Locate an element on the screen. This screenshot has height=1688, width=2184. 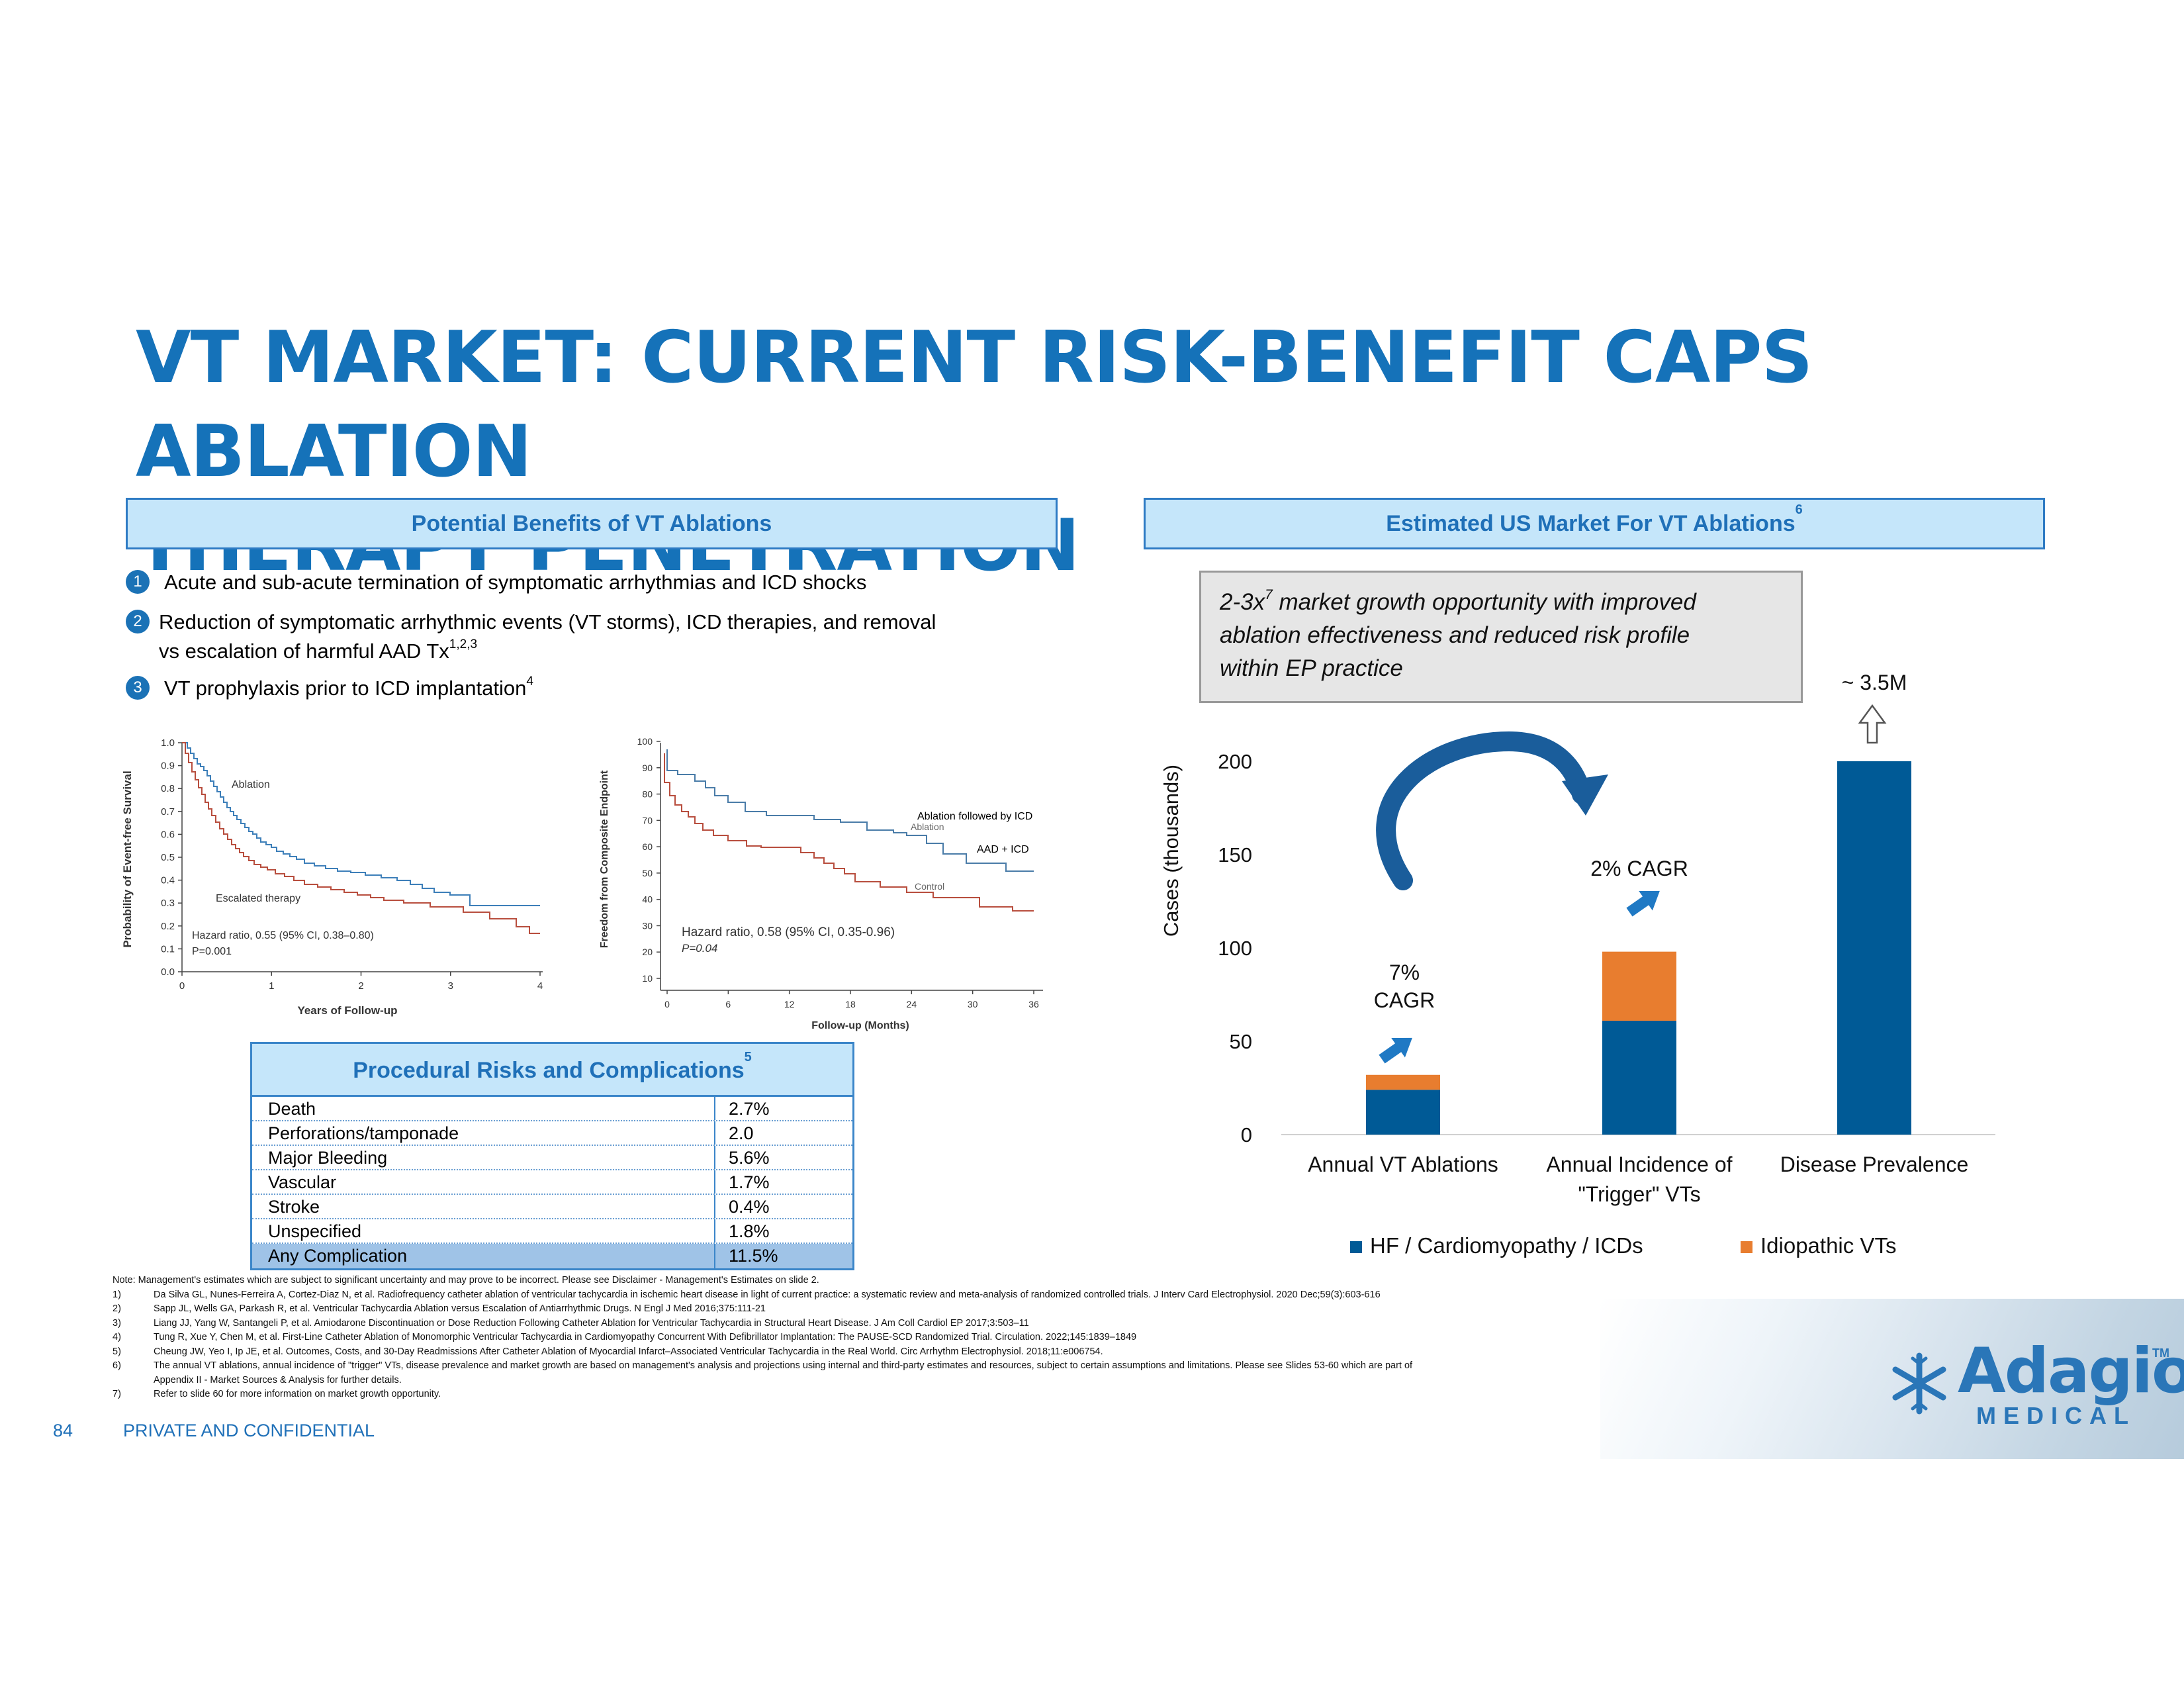
chart-y-tick-label: 100 is located at coordinates (1235, 948).